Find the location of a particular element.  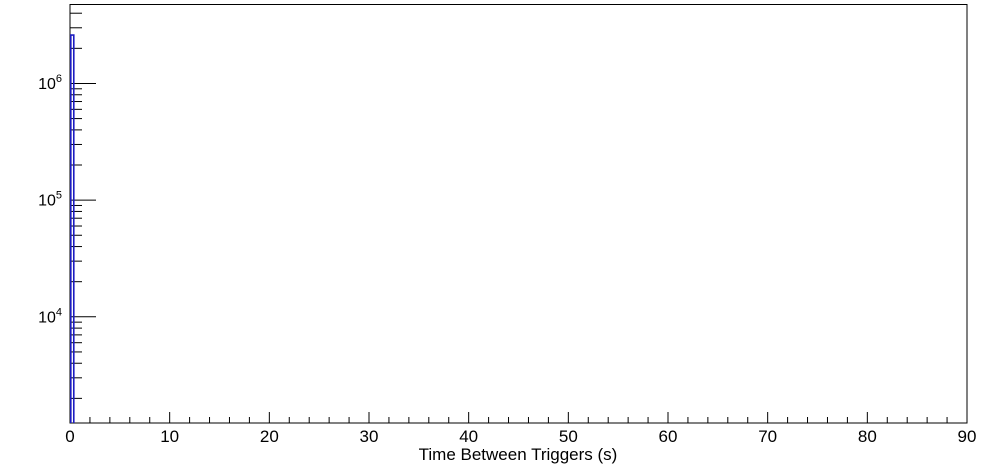

y-axis-tick-labels: 10⁴ 10⁵ 10⁶ is located at coordinates (50, 199).